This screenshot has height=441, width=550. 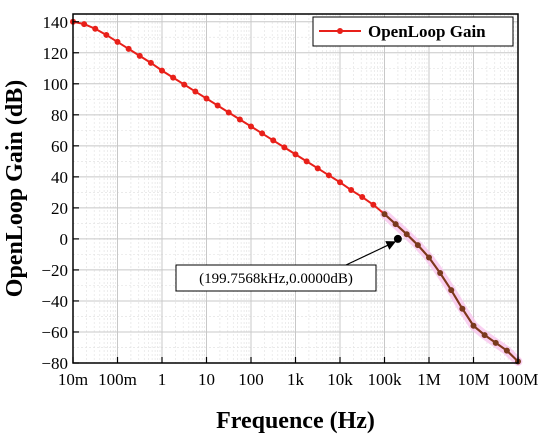 I want to click on x-tick-label: 100M, so click(x=518, y=379).